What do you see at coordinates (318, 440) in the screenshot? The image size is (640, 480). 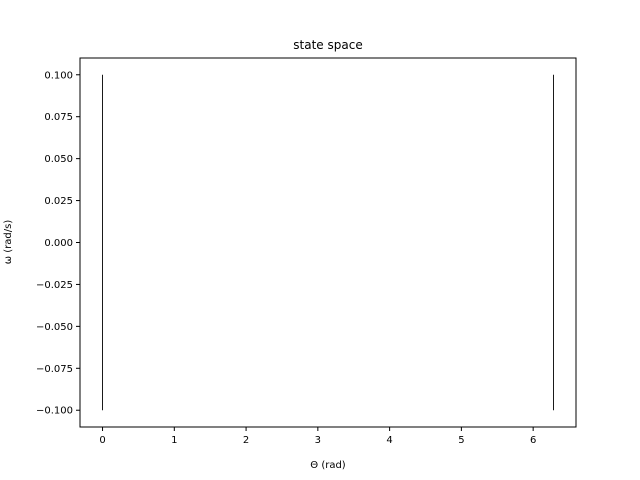 I see `x-tick-label: 3` at bounding box center [318, 440].